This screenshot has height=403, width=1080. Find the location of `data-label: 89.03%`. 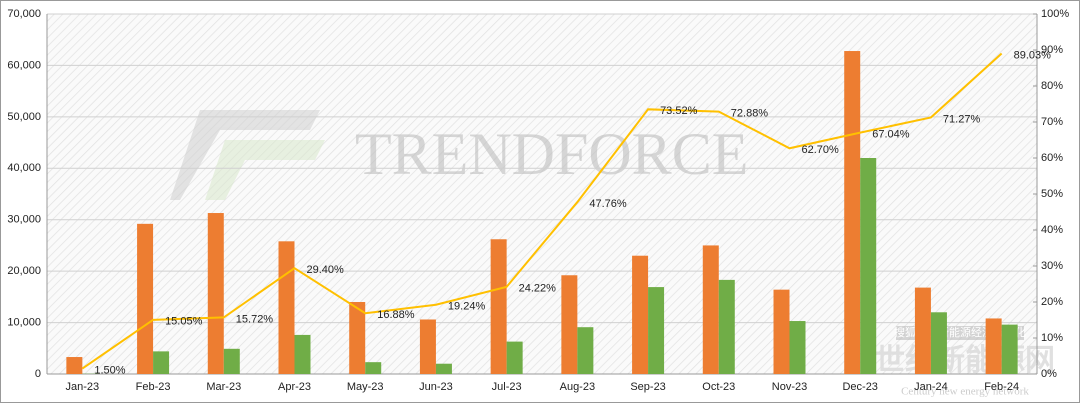

data-label: 89.03% is located at coordinates (1033, 55).